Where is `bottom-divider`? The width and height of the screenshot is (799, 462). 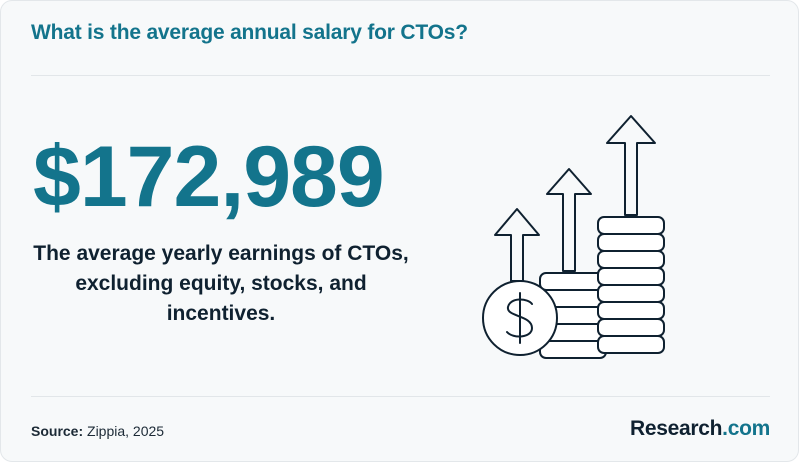
bottom-divider is located at coordinates (400, 396).